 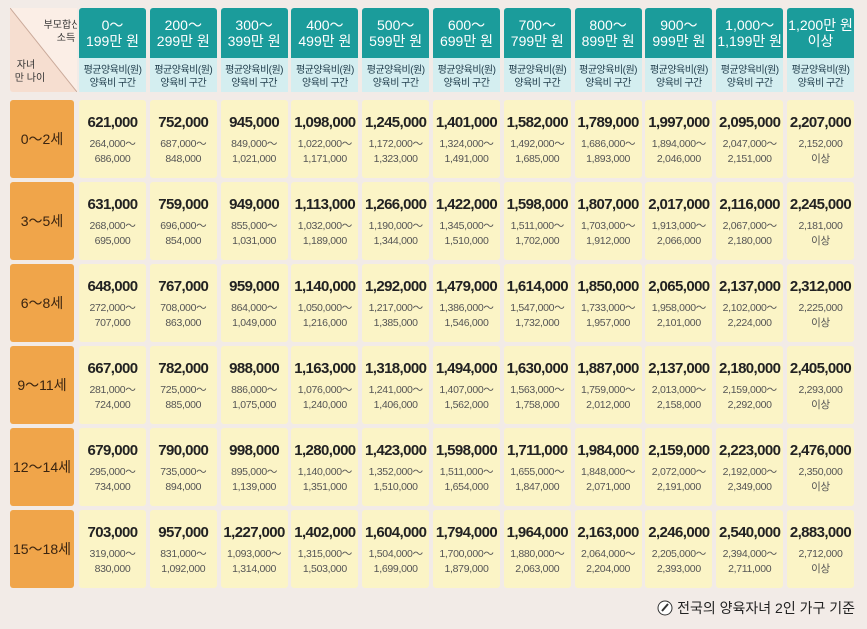 What do you see at coordinates (466, 450) in the screenshot?
I see `average-cost: 1,598,000` at bounding box center [466, 450].